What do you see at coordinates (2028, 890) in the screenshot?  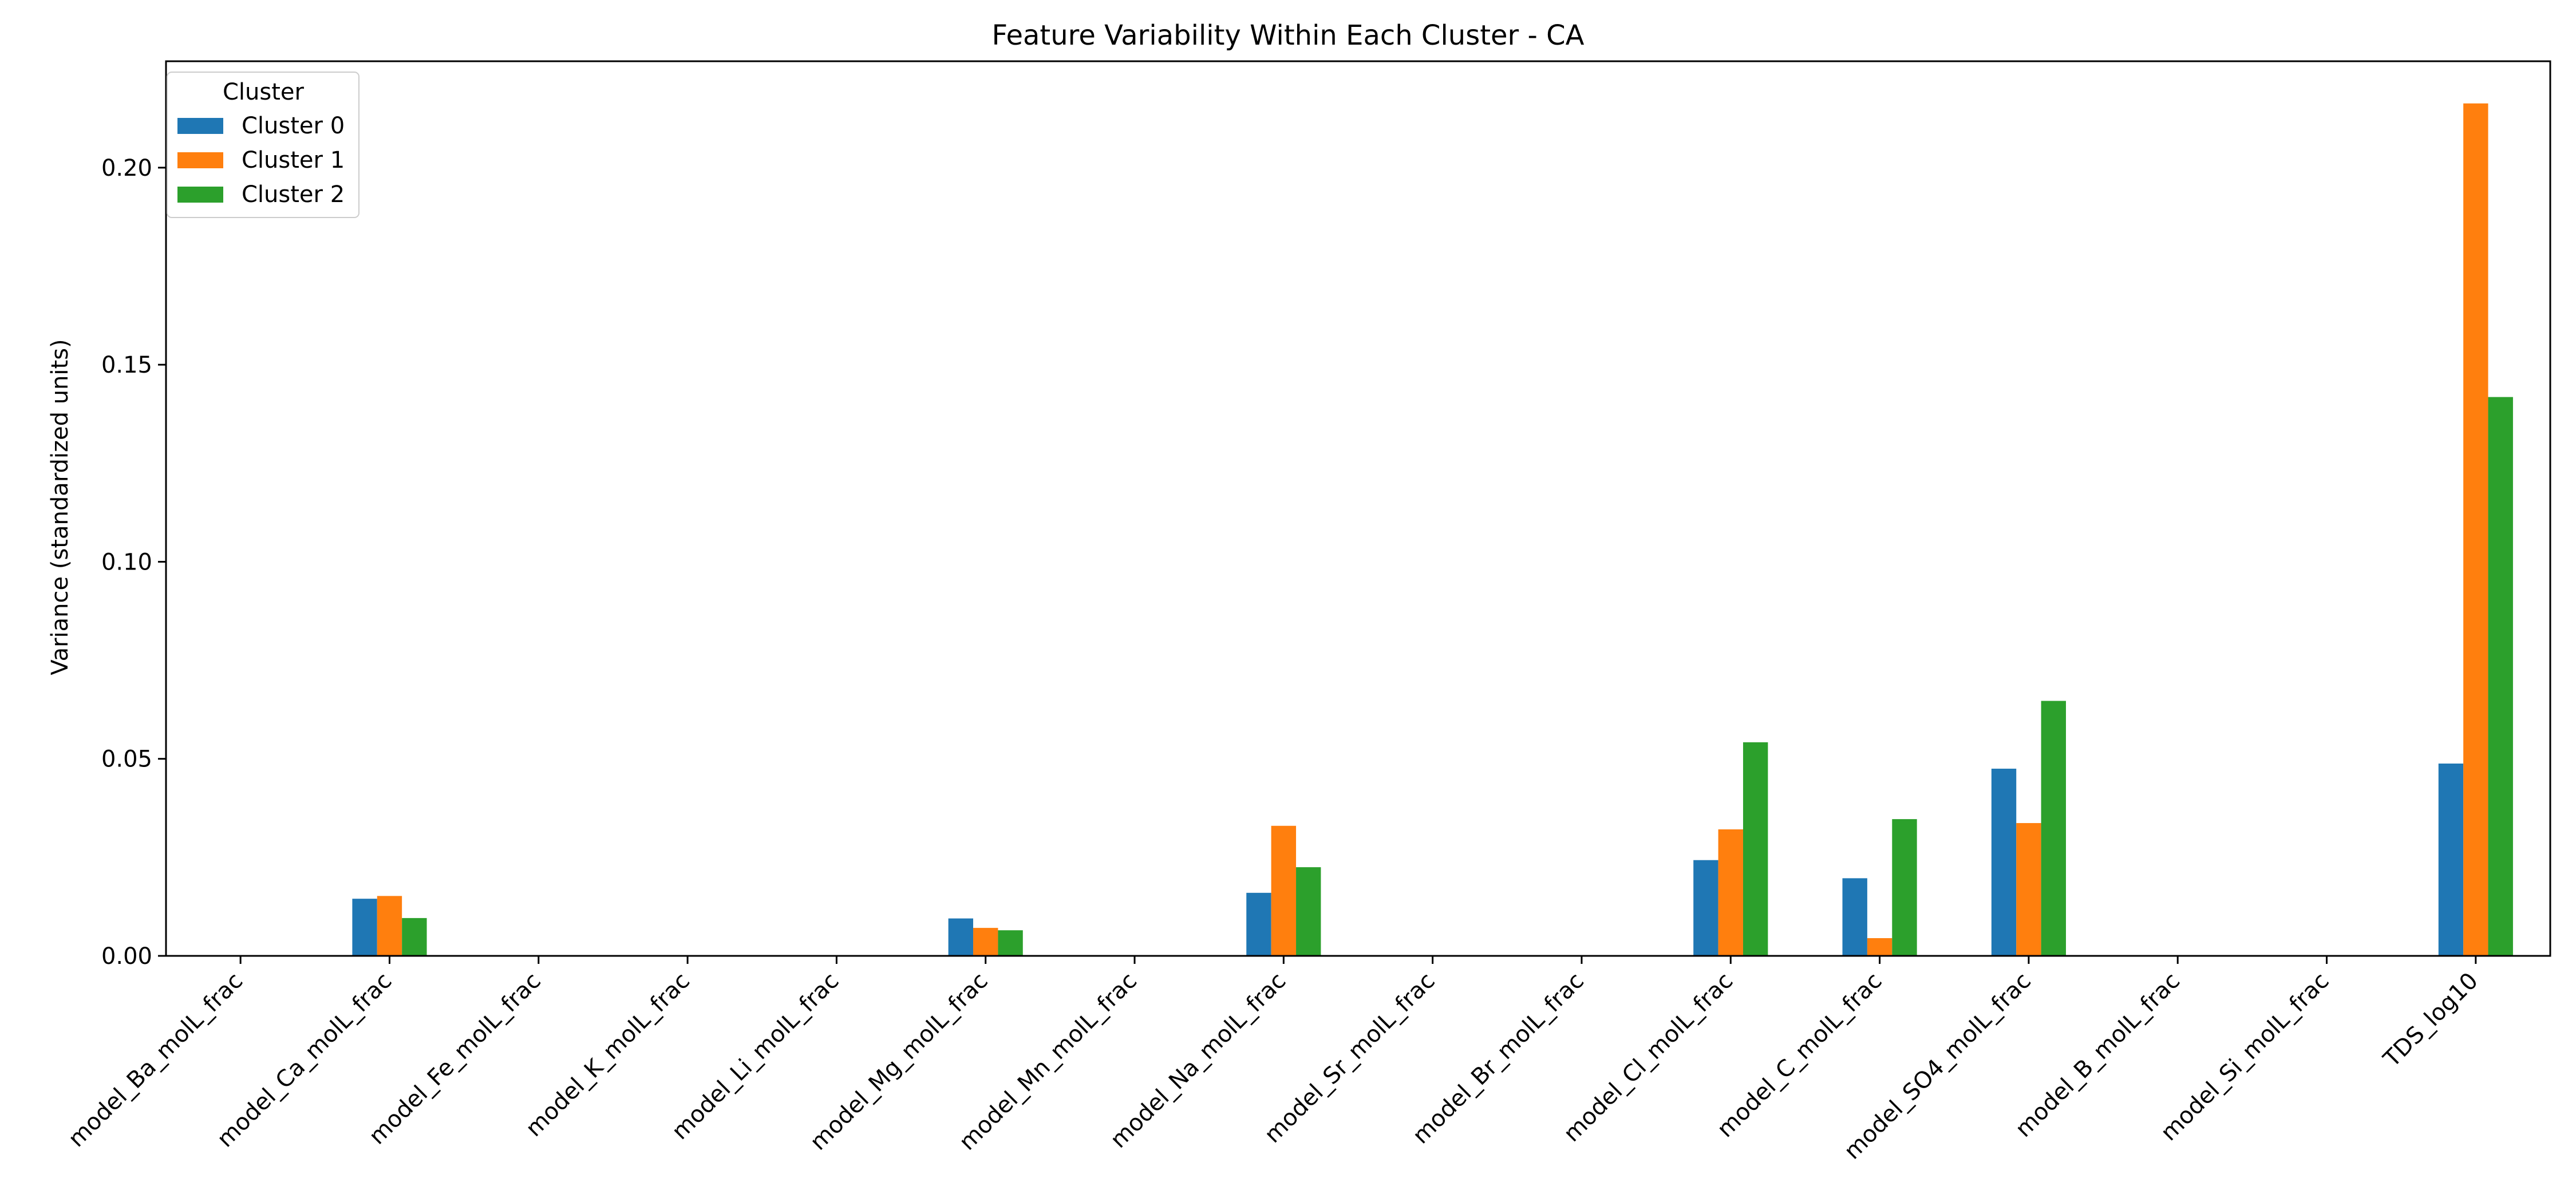 I see `bar-cluster-1-model_so4_moll_frac` at bounding box center [2028, 890].